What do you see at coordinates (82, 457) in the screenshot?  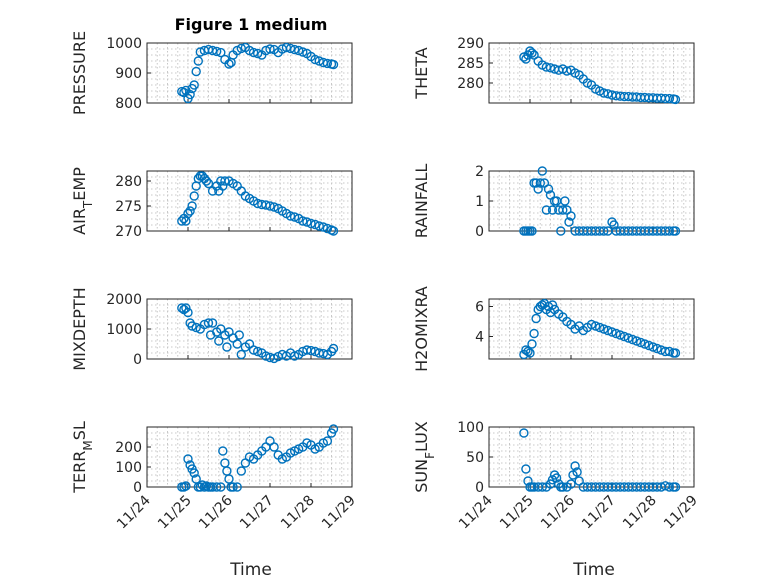 I see `y-axis-label-6: TERRMSL` at bounding box center [82, 457].